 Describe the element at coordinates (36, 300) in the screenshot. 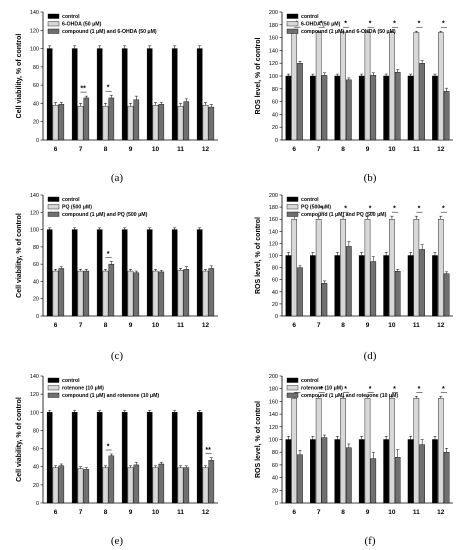

I see `y-tick-label: 20` at that location.